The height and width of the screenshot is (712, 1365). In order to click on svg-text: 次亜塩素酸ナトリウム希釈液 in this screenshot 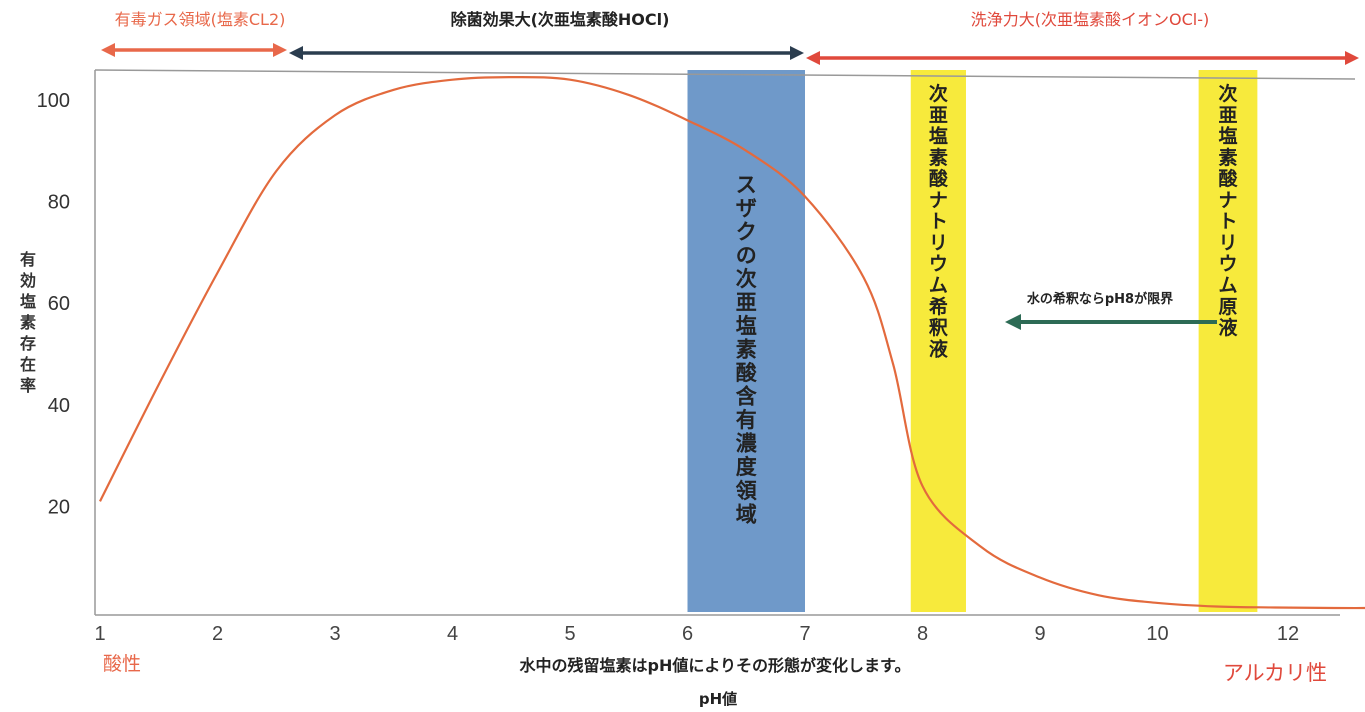, I will do `click(939, 221)`.